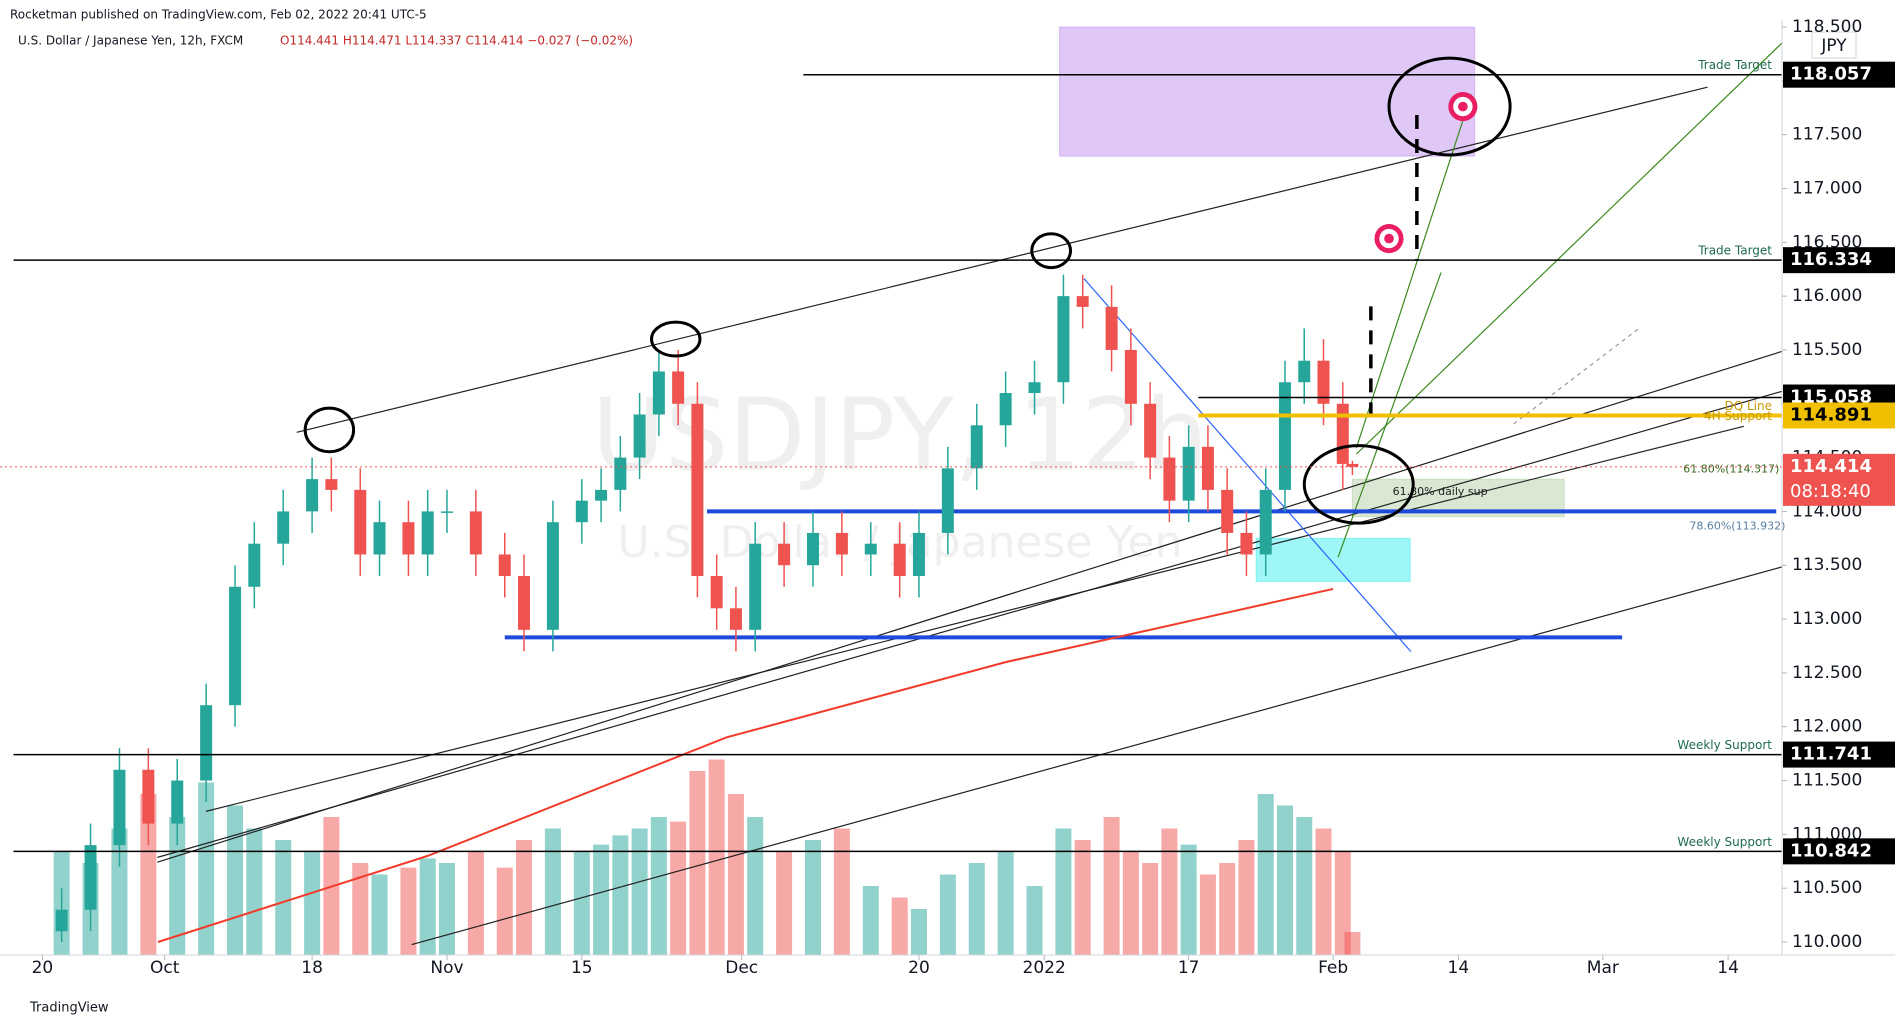  I want to click on currency-box, so click(1834, 45).